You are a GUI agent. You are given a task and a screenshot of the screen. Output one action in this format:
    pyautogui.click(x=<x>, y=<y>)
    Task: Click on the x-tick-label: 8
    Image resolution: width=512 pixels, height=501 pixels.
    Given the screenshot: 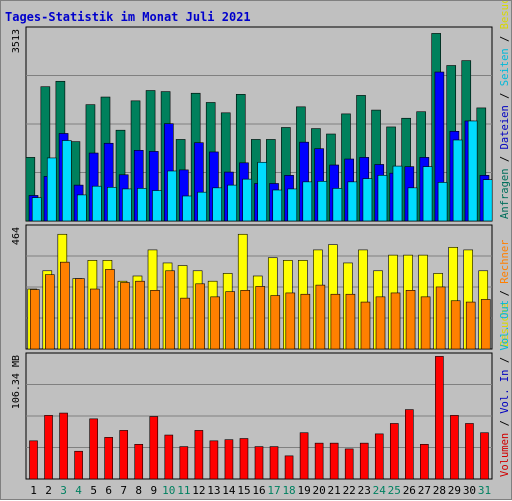 What is the action you would take?
    pyautogui.click(x=138, y=490)
    